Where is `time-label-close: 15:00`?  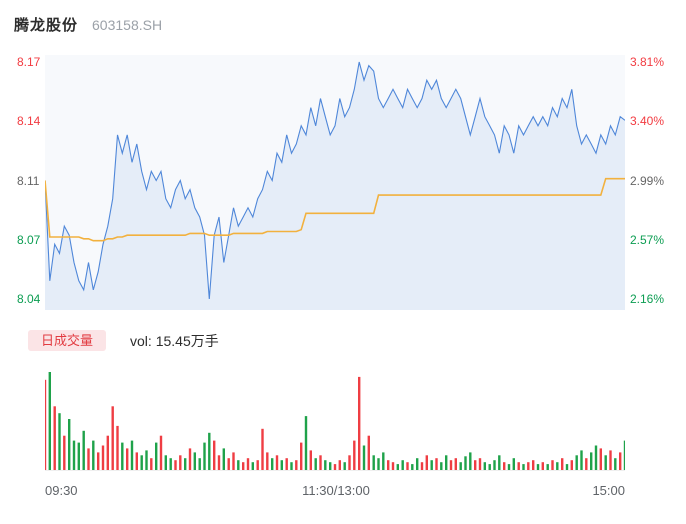
time-label-close: 15:00 is located at coordinates (608, 490).